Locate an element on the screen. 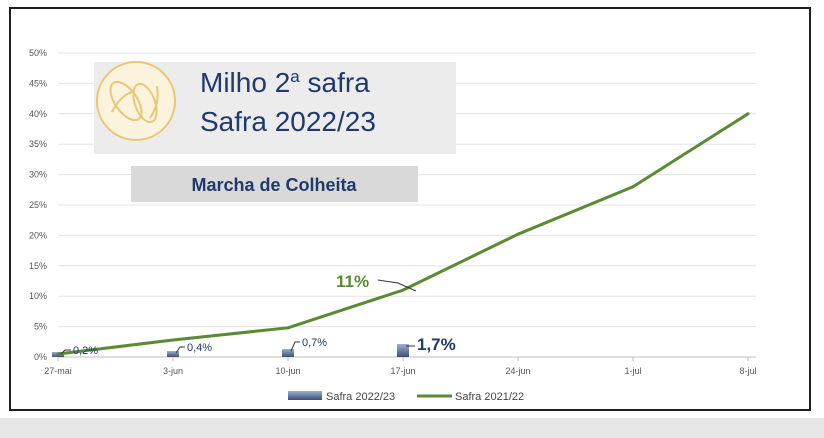 This screenshot has width=824, height=438. subtitle-bg is located at coordinates (274, 184).